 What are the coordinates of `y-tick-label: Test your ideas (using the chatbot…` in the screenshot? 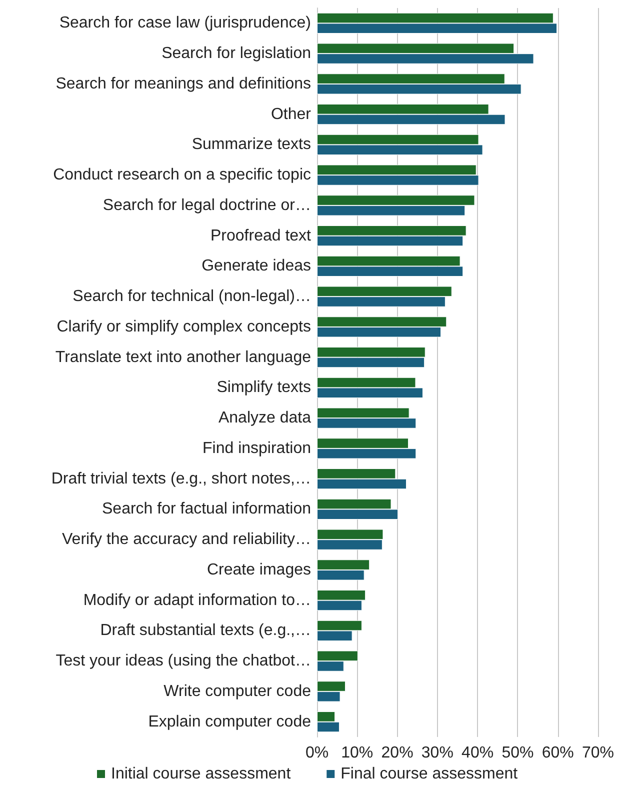 It's located at (183, 661).